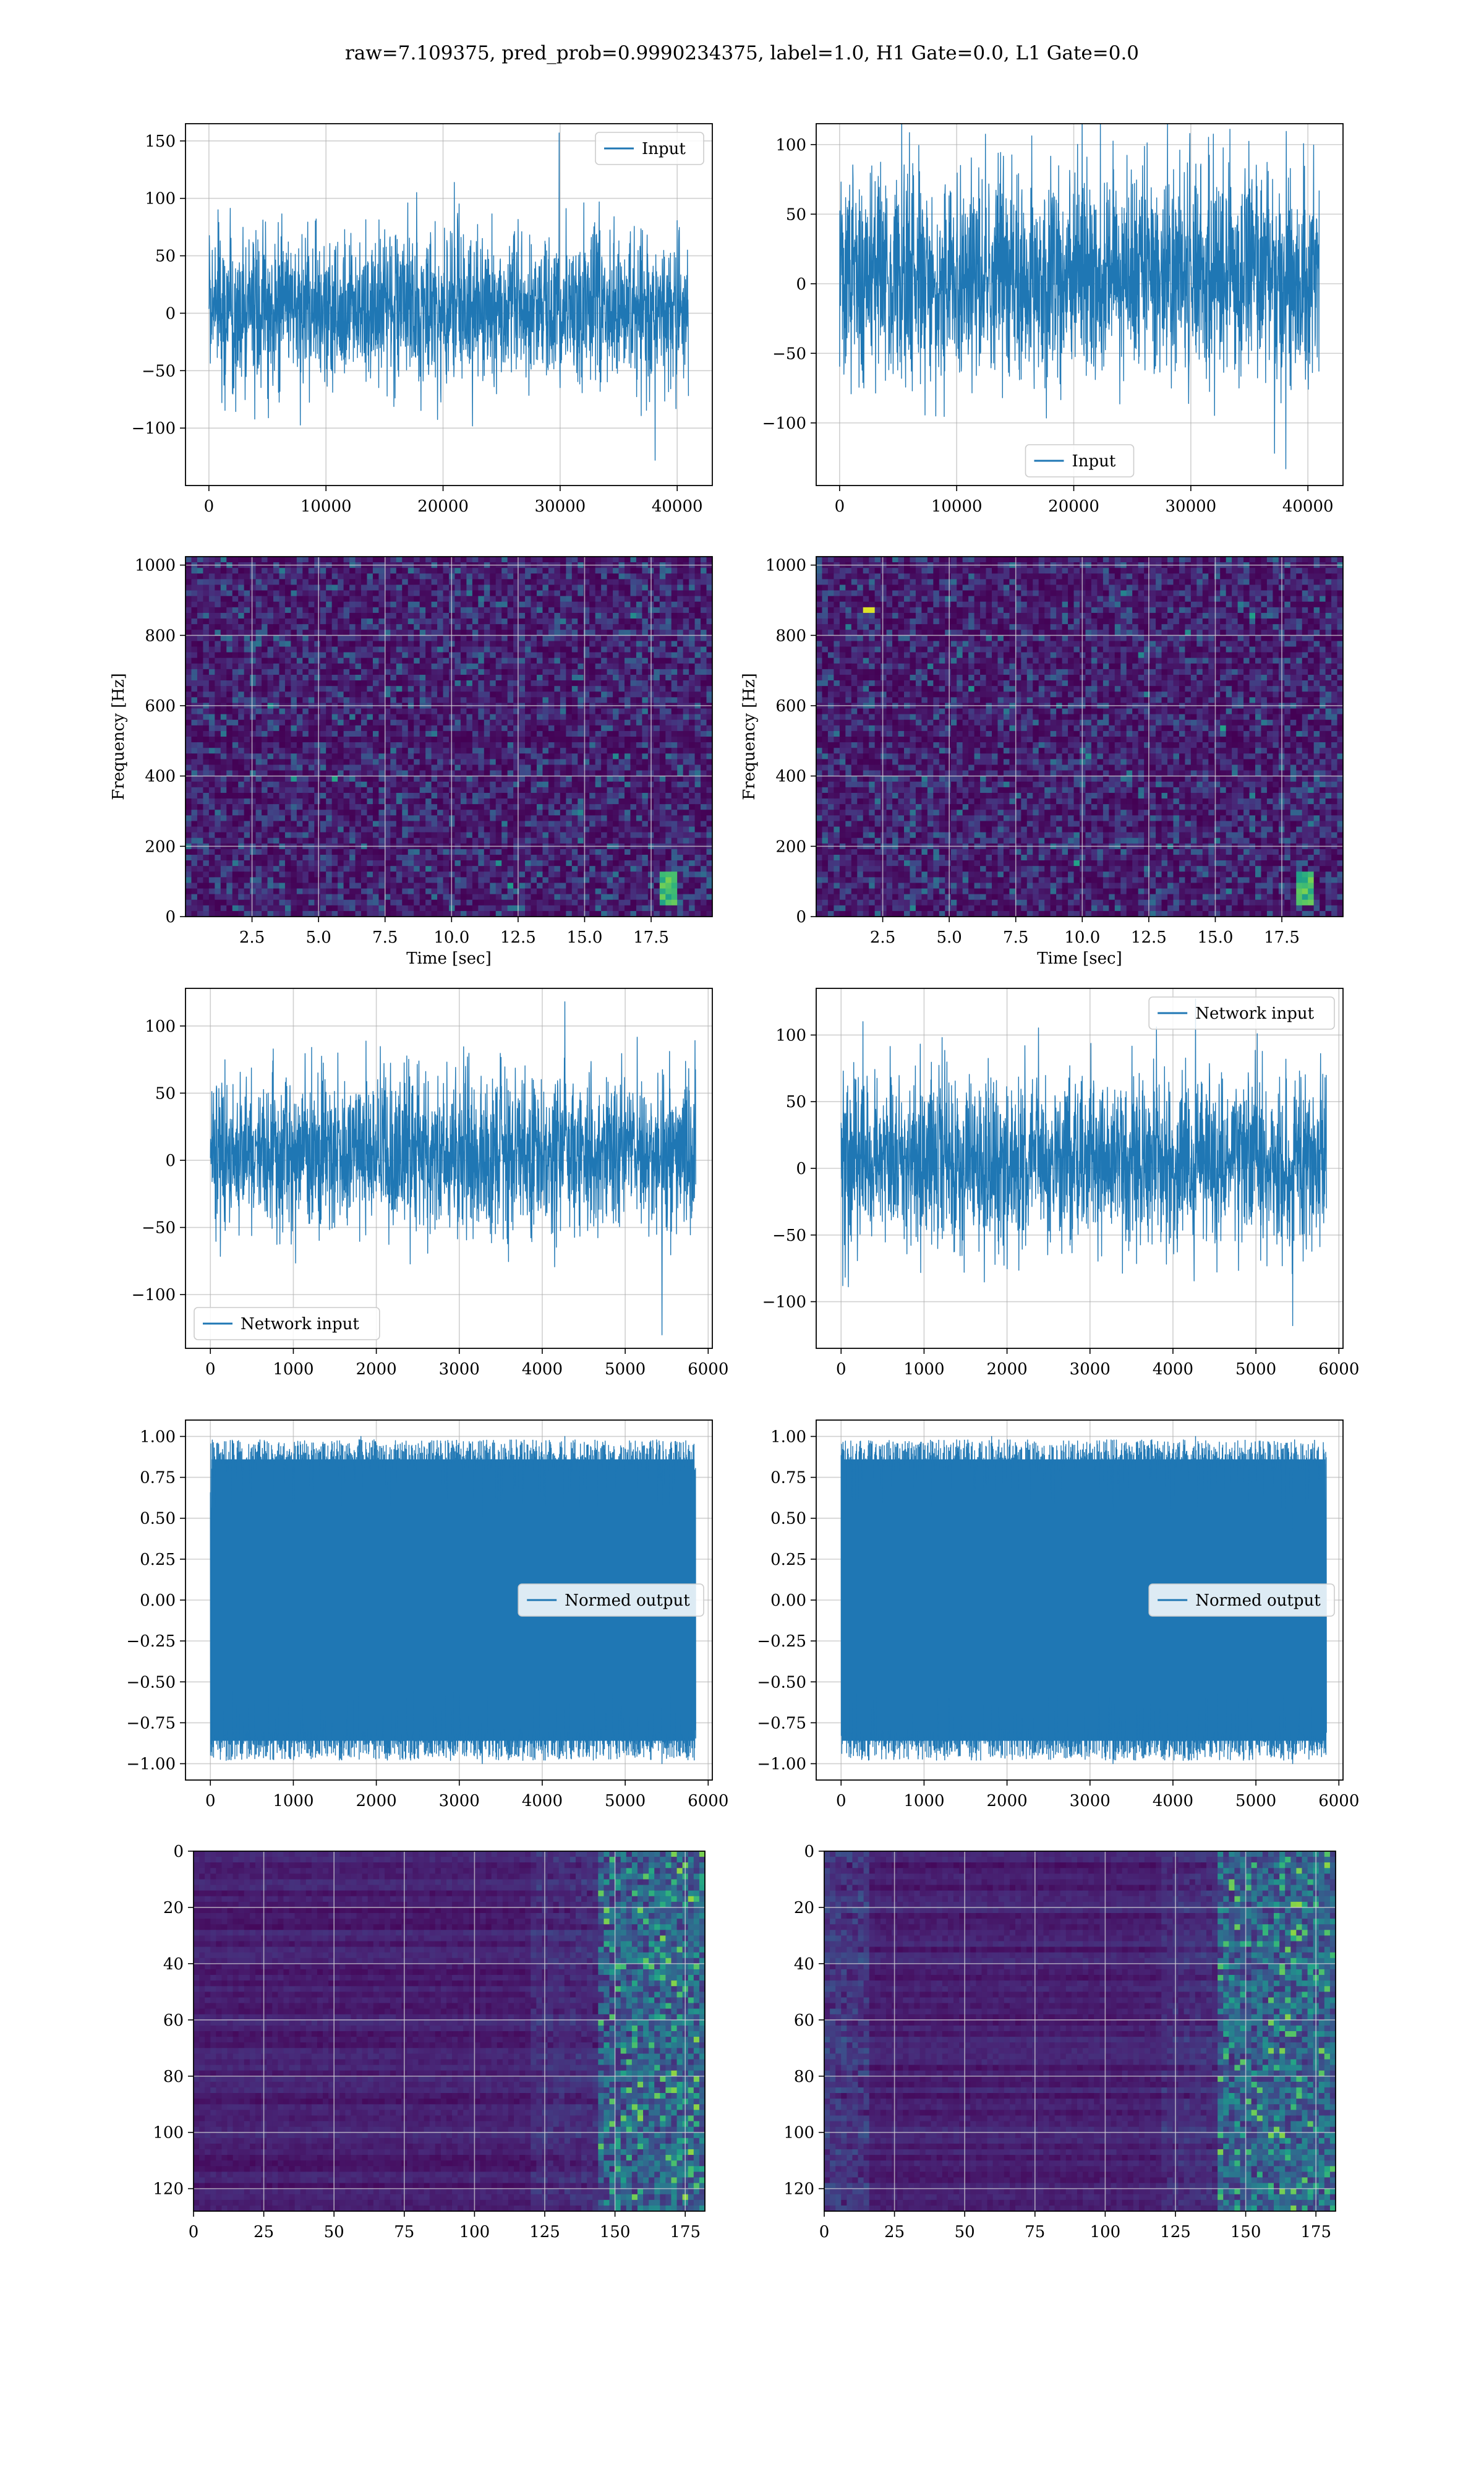 Image resolution: width=1484 pixels, height=2474 pixels. What do you see at coordinates (158, 1560) in the screenshot?
I see `y-tick-label: 0.25` at bounding box center [158, 1560].